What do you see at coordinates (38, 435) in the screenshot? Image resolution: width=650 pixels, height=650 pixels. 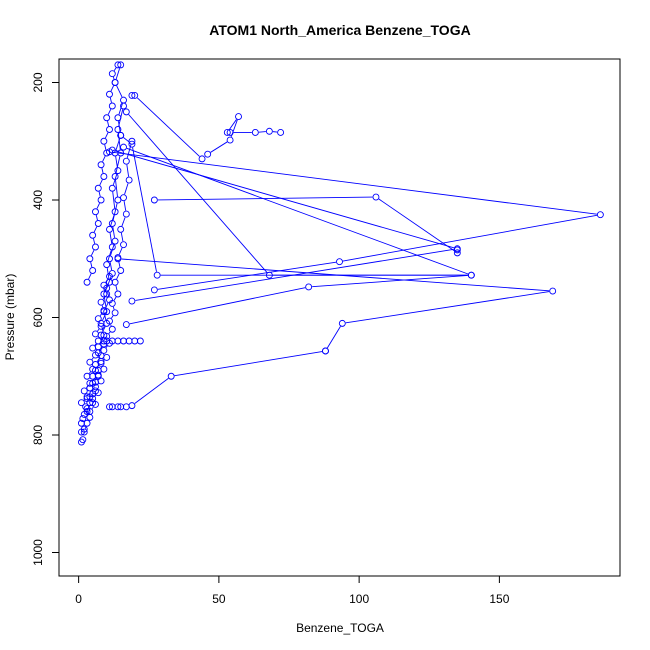 I see `y-tick-label: 800` at bounding box center [38, 435].